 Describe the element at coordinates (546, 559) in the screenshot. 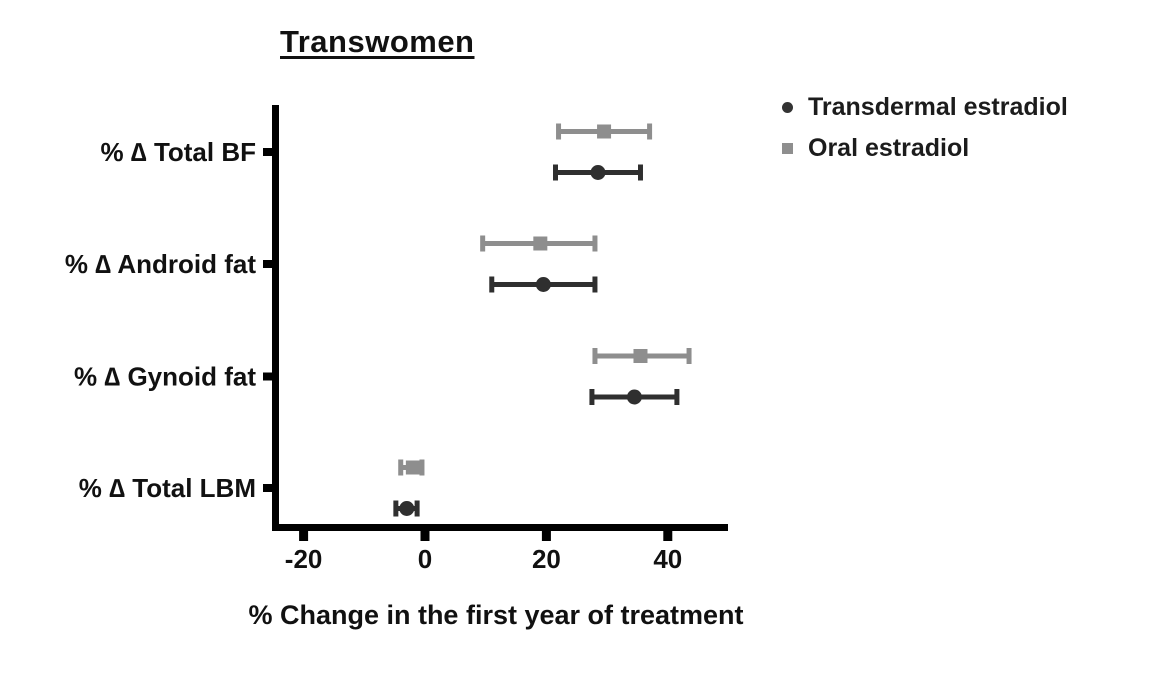

I see `x-tick-label: 20` at that location.